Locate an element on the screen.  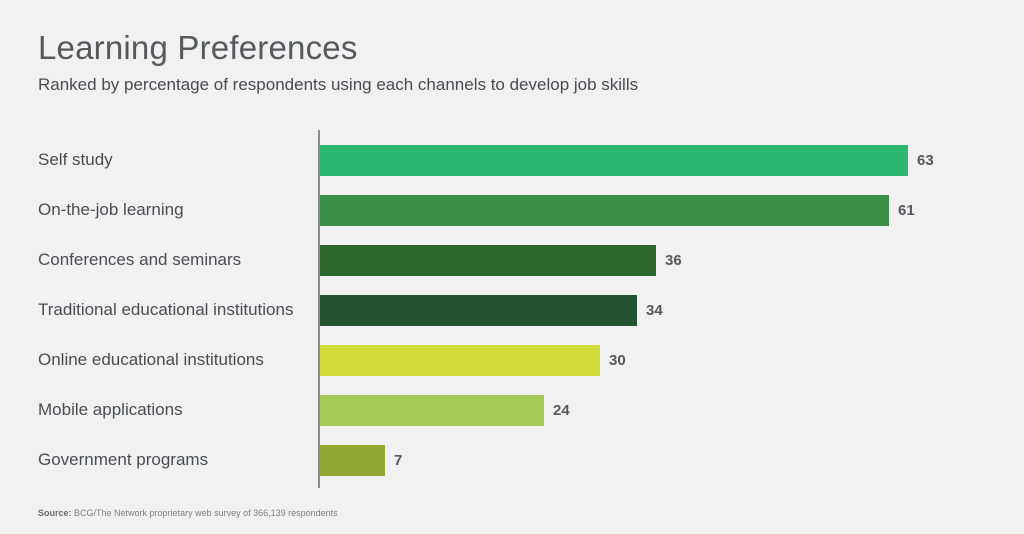
chart-row: Conferences and seminars 36 is located at coordinates (512, 260).